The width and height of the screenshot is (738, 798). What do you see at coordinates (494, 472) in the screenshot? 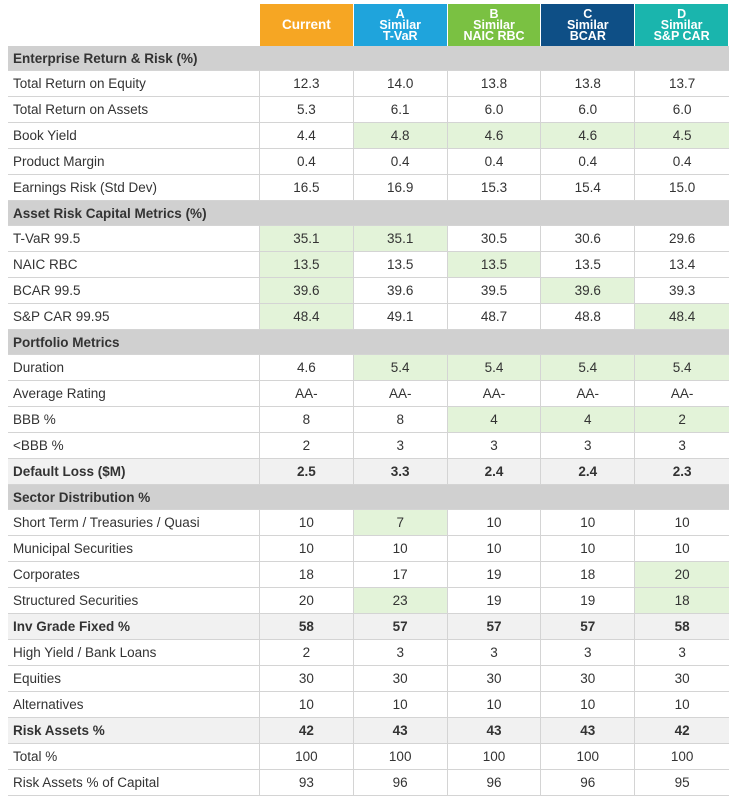
I see `value-cell: 2.4` at bounding box center [494, 472].